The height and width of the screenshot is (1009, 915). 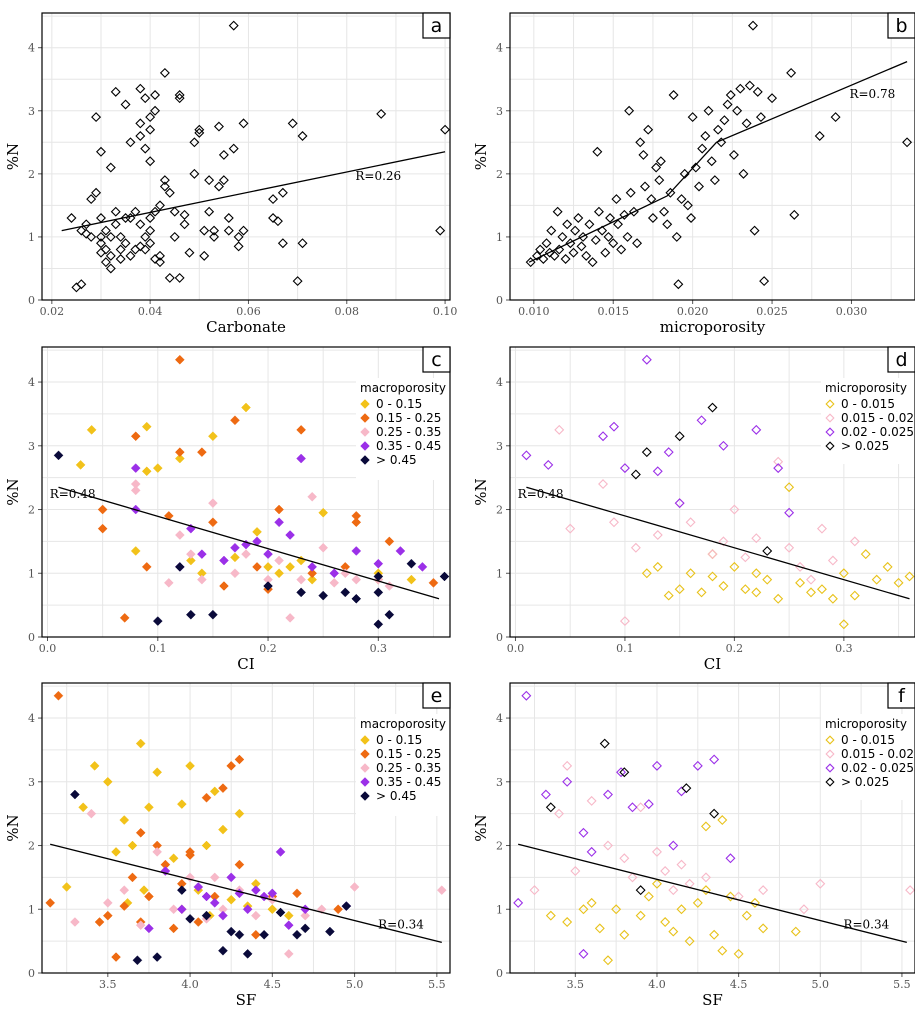 What do you see at coordinates (31, 48) in the screenshot?
I see `y-tick-label: 4` at bounding box center [31, 48].